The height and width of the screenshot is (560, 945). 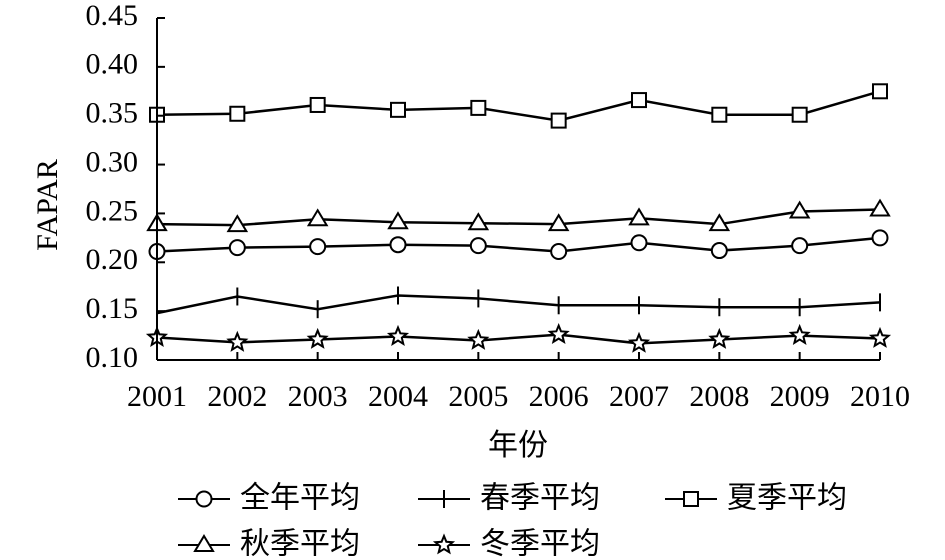 What do you see at coordinates (540, 498) in the screenshot?
I see `legend-label: 春季平均` at bounding box center [540, 498].